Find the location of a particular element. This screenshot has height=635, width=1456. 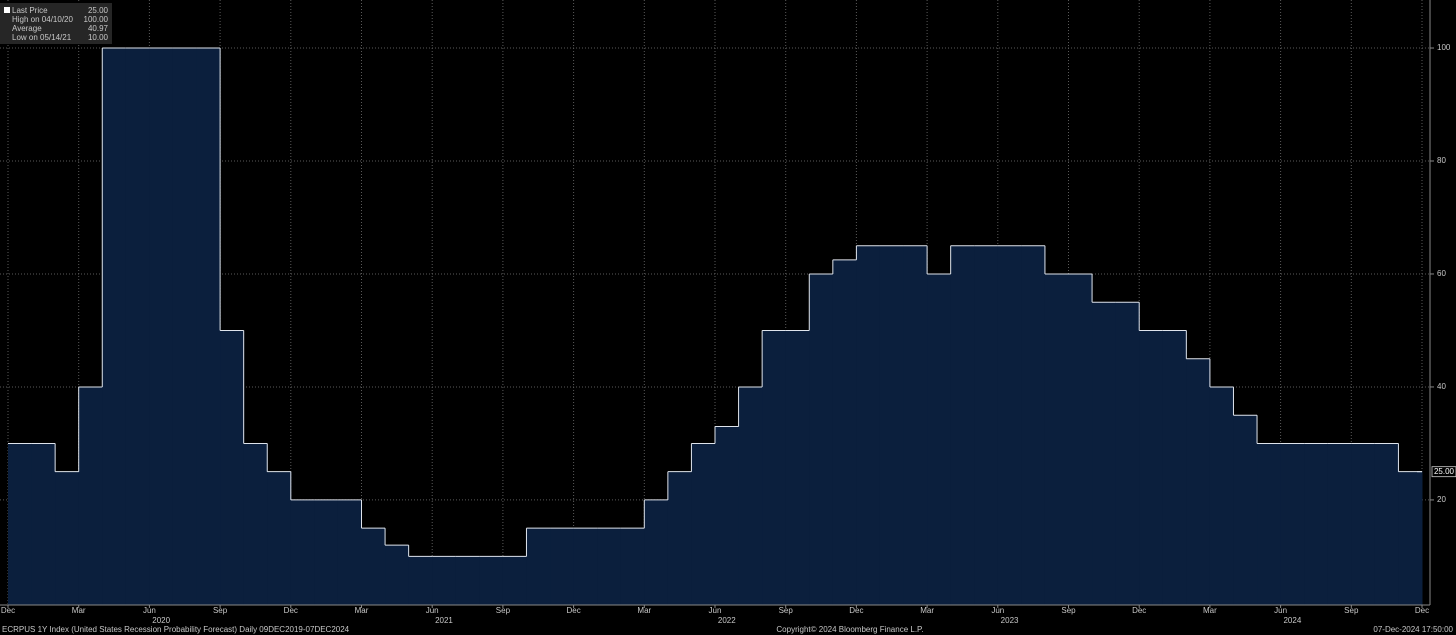

y-tick-label: 40 is located at coordinates (1441, 386).